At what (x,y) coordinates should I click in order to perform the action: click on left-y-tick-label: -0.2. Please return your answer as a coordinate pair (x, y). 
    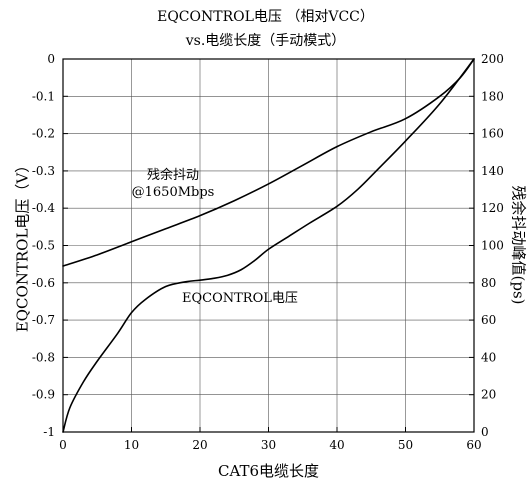
    Looking at the image, I should click on (43, 134).